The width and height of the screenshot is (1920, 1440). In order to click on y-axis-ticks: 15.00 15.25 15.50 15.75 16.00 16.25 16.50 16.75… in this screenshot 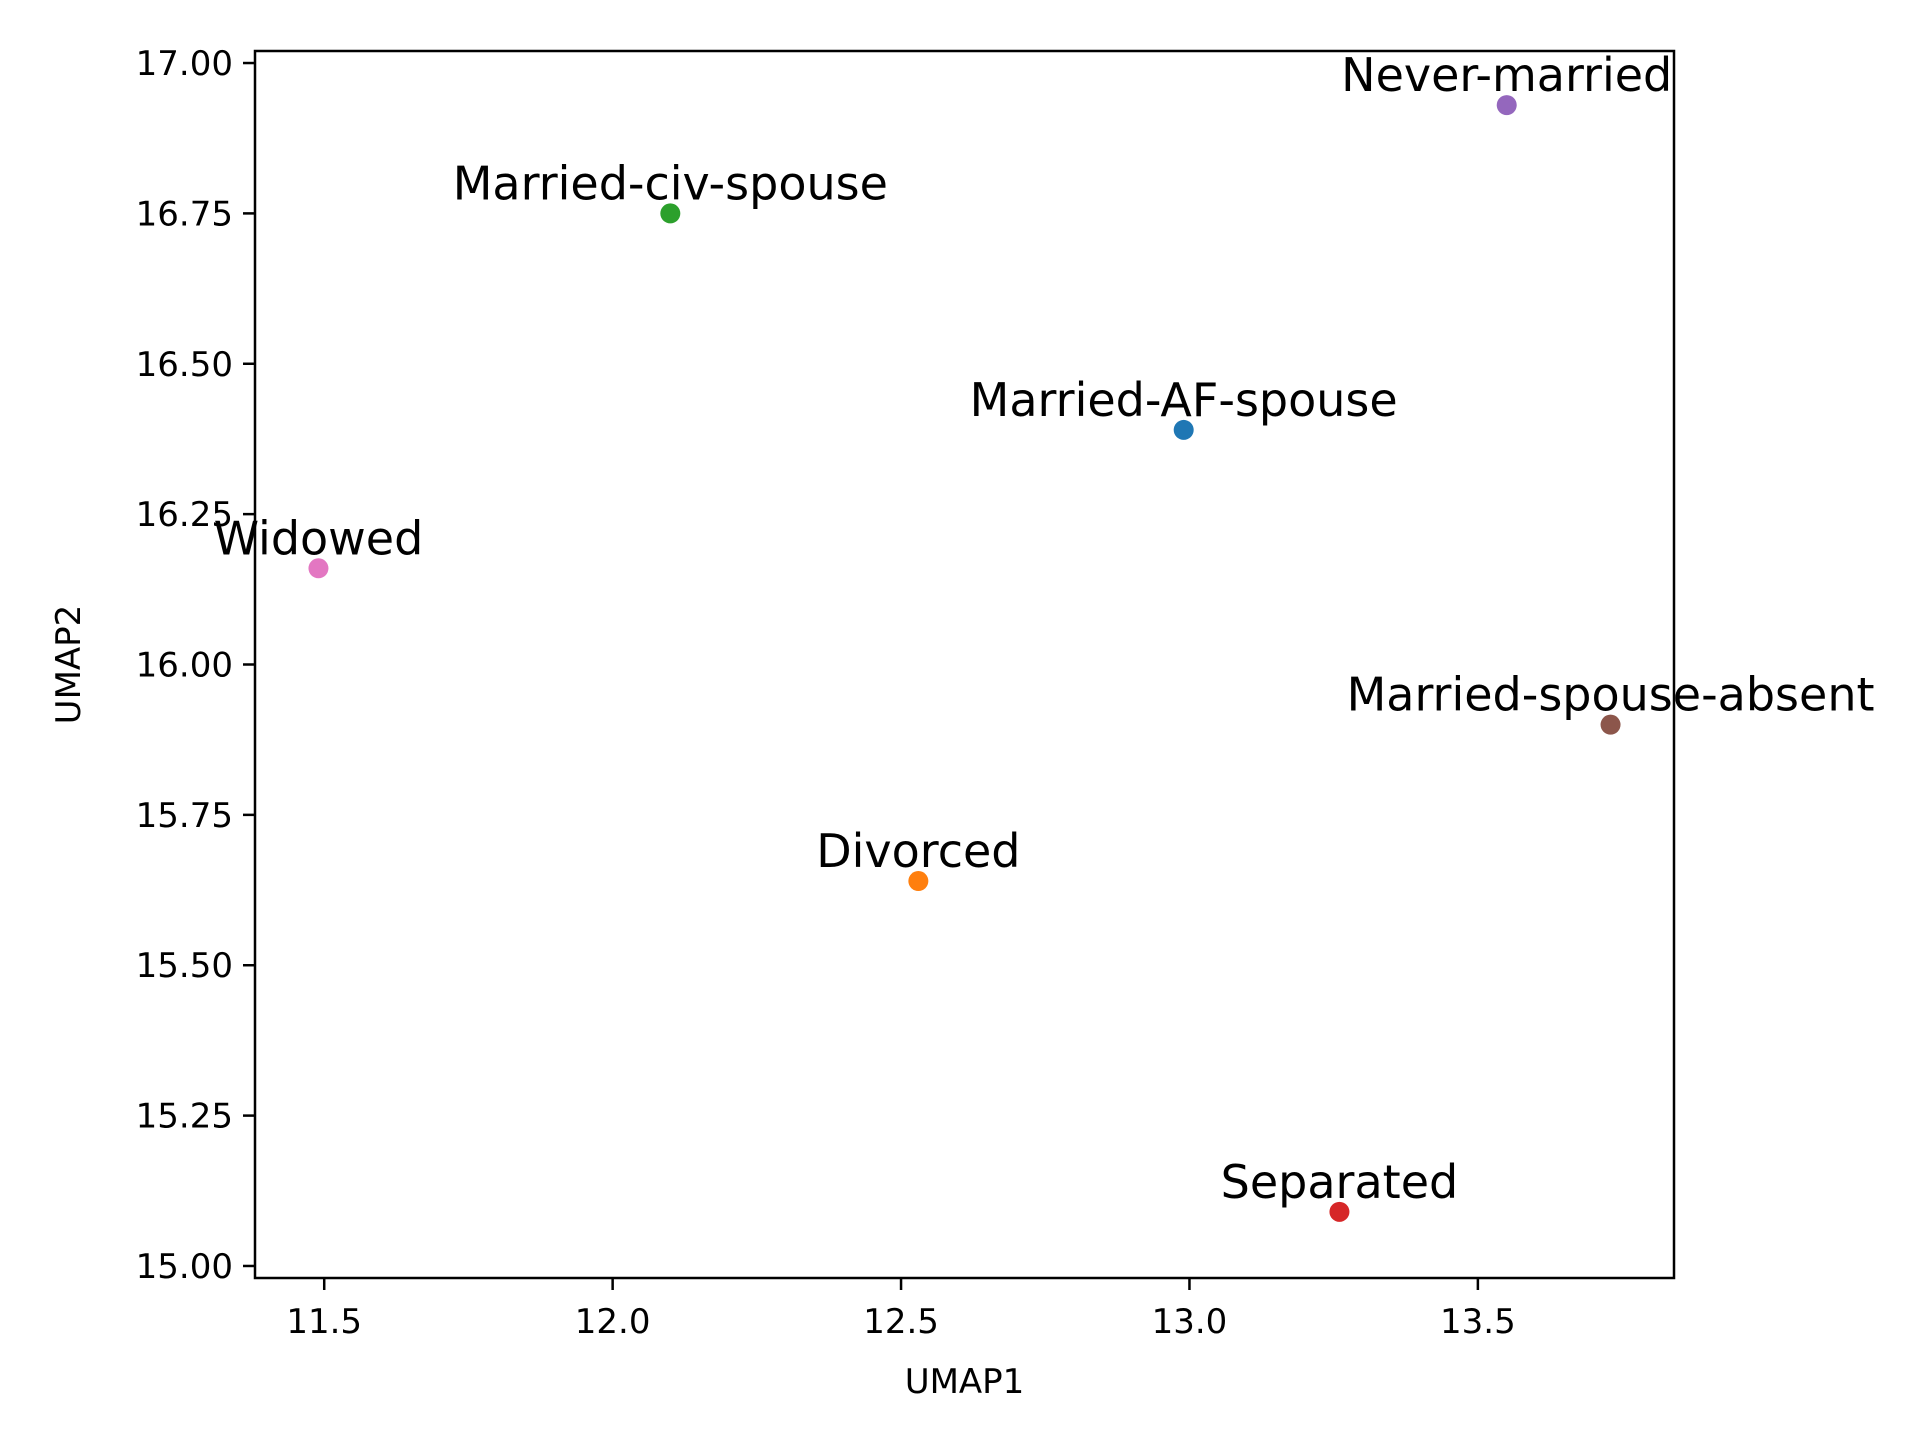, I will do `click(195, 665)`.